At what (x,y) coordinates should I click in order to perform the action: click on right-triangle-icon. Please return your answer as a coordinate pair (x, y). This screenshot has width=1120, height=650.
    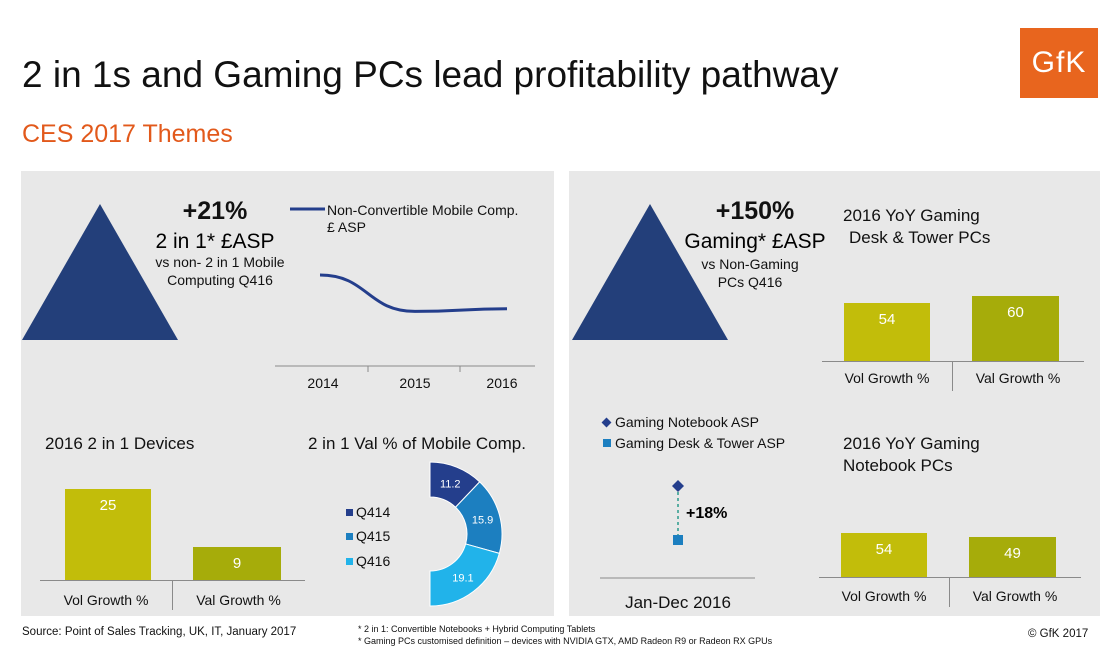
    Looking at the image, I should click on (650, 272).